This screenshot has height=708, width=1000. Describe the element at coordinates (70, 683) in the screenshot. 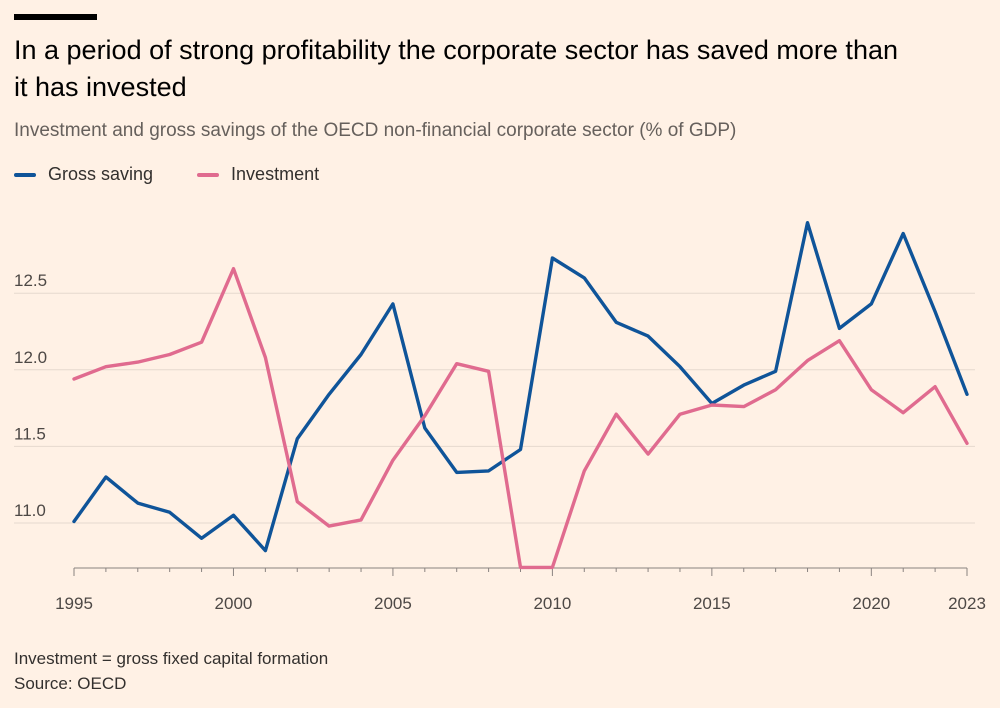

I see `footnote-source: Source: OECD` at that location.